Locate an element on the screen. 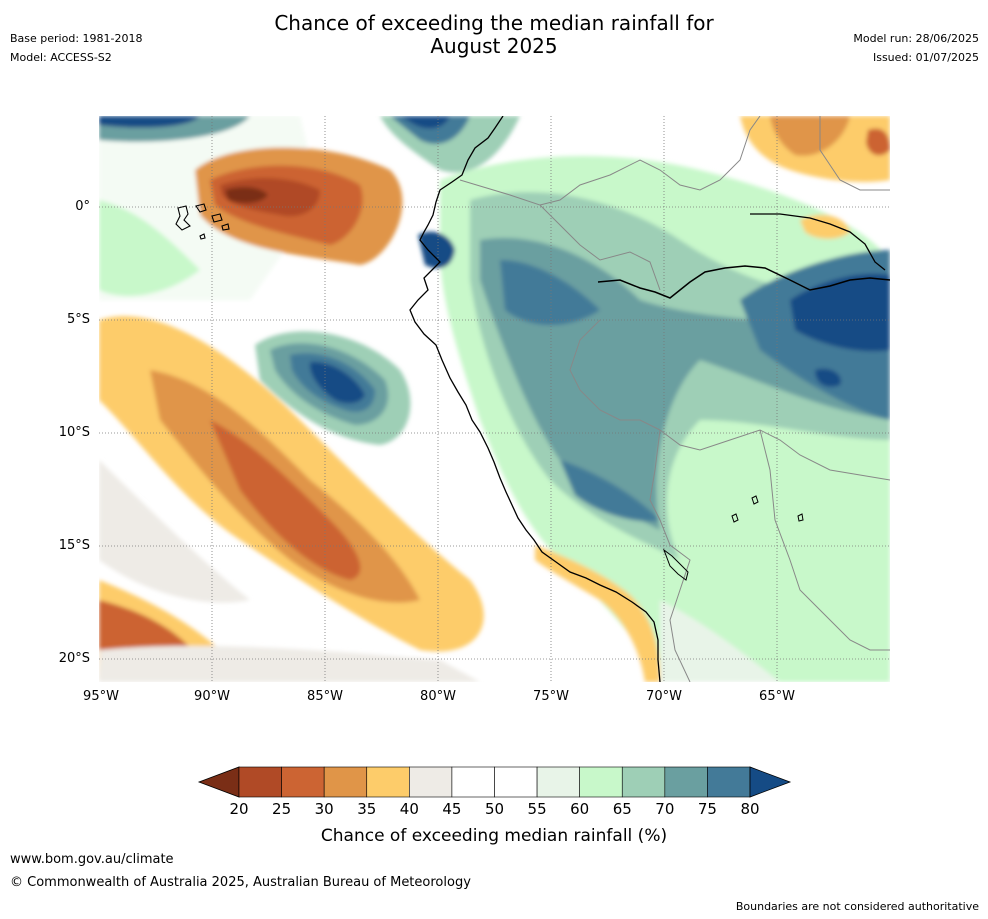 This screenshot has width=988, height=919. lat-label-0: 0° is located at coordinates (82, 206).